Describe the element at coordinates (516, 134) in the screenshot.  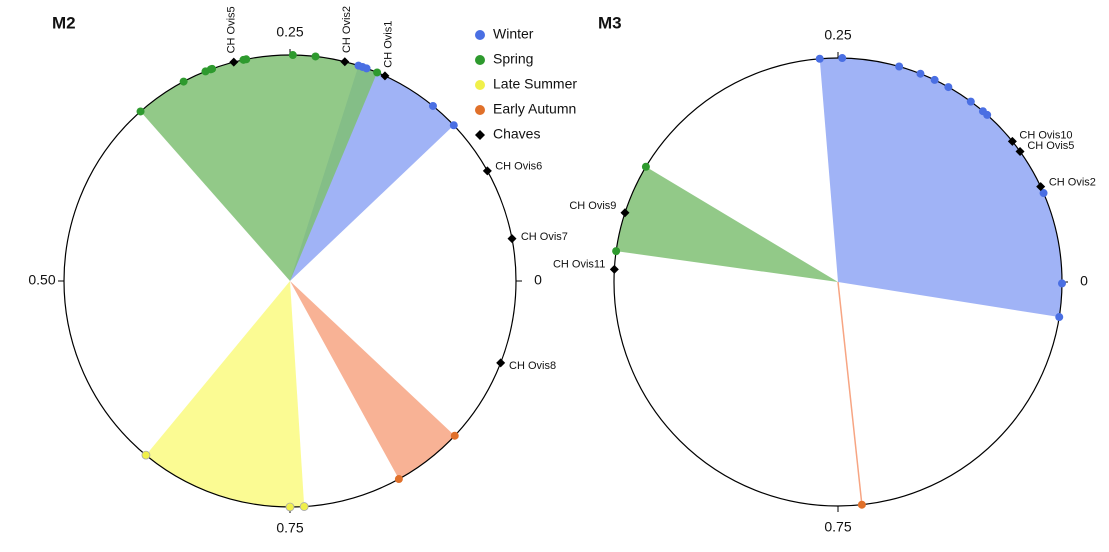
I see `legend-label: Chaves` at that location.